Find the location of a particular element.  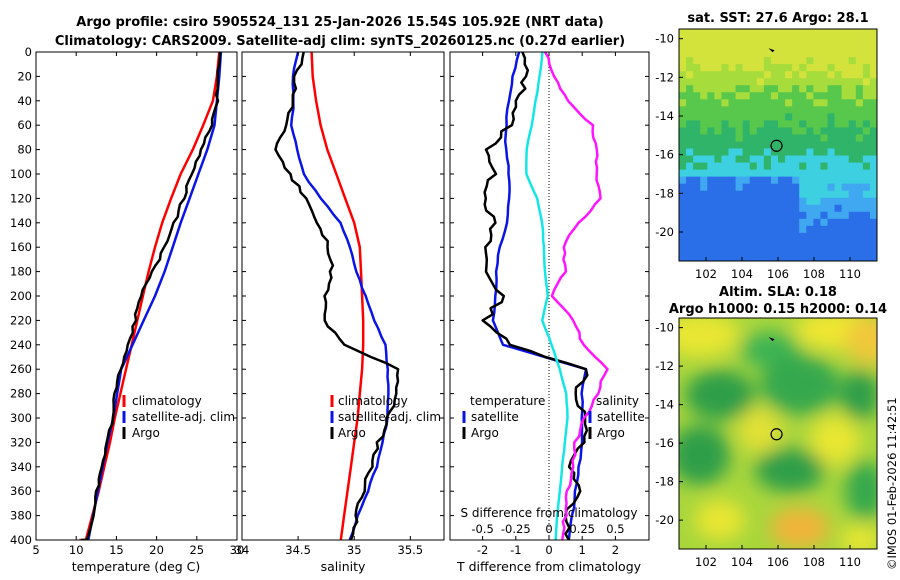

legend-label-climatology: climatology is located at coordinates (373, 401).